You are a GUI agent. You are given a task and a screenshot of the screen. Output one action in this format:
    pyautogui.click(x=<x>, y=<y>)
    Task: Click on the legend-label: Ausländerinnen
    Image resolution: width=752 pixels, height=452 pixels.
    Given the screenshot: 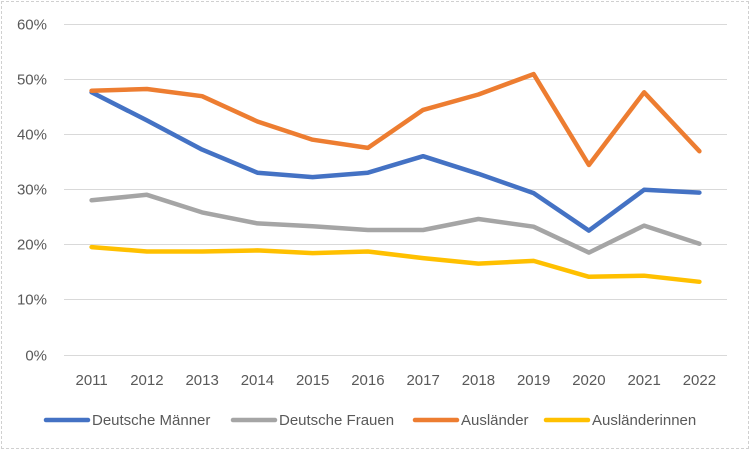 What is the action you would take?
    pyautogui.click(x=644, y=420)
    